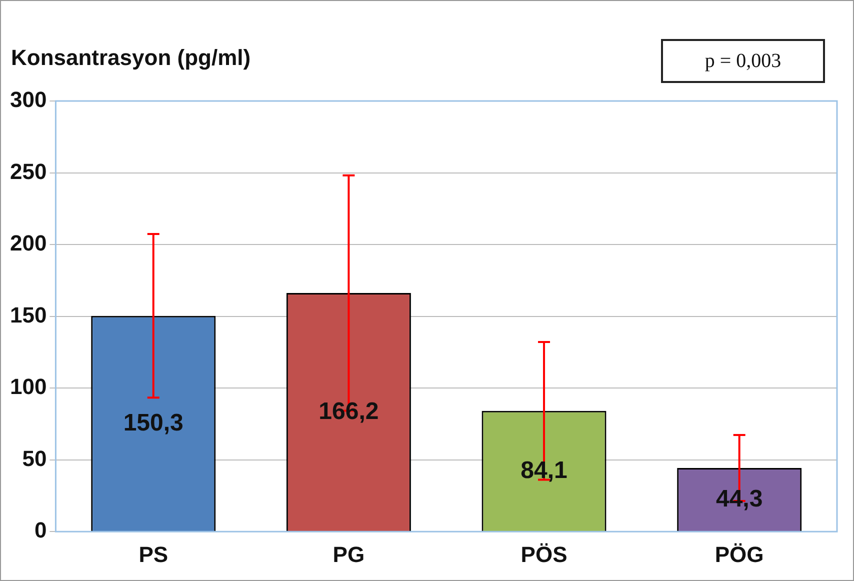 This screenshot has height=581, width=854. I want to click on x-tick-label: PS, so click(153, 554).